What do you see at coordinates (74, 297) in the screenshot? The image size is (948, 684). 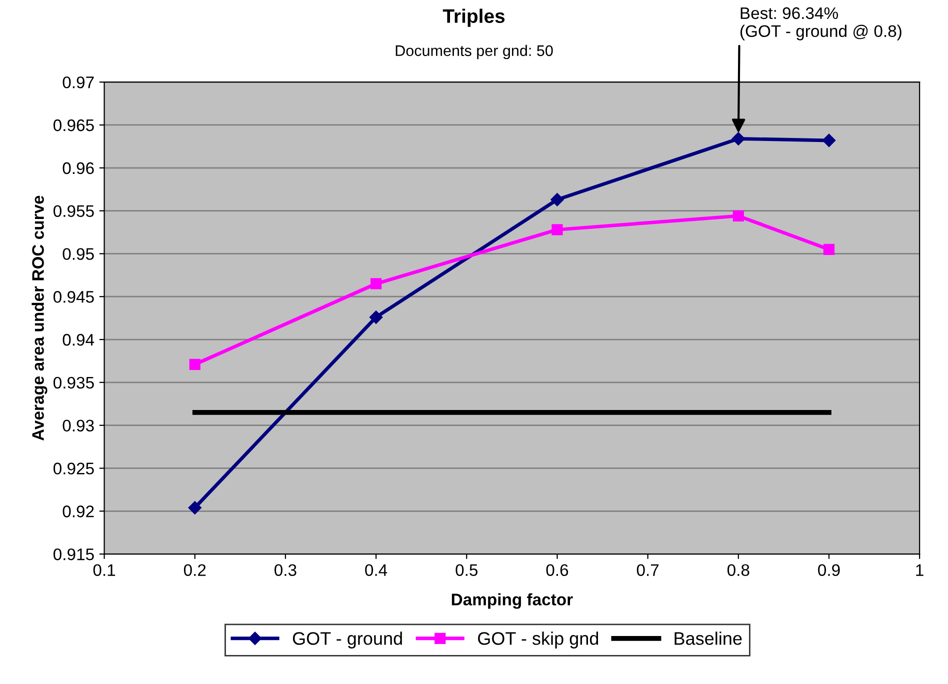 I see `y-tick-label: 0.945` at bounding box center [74, 297].